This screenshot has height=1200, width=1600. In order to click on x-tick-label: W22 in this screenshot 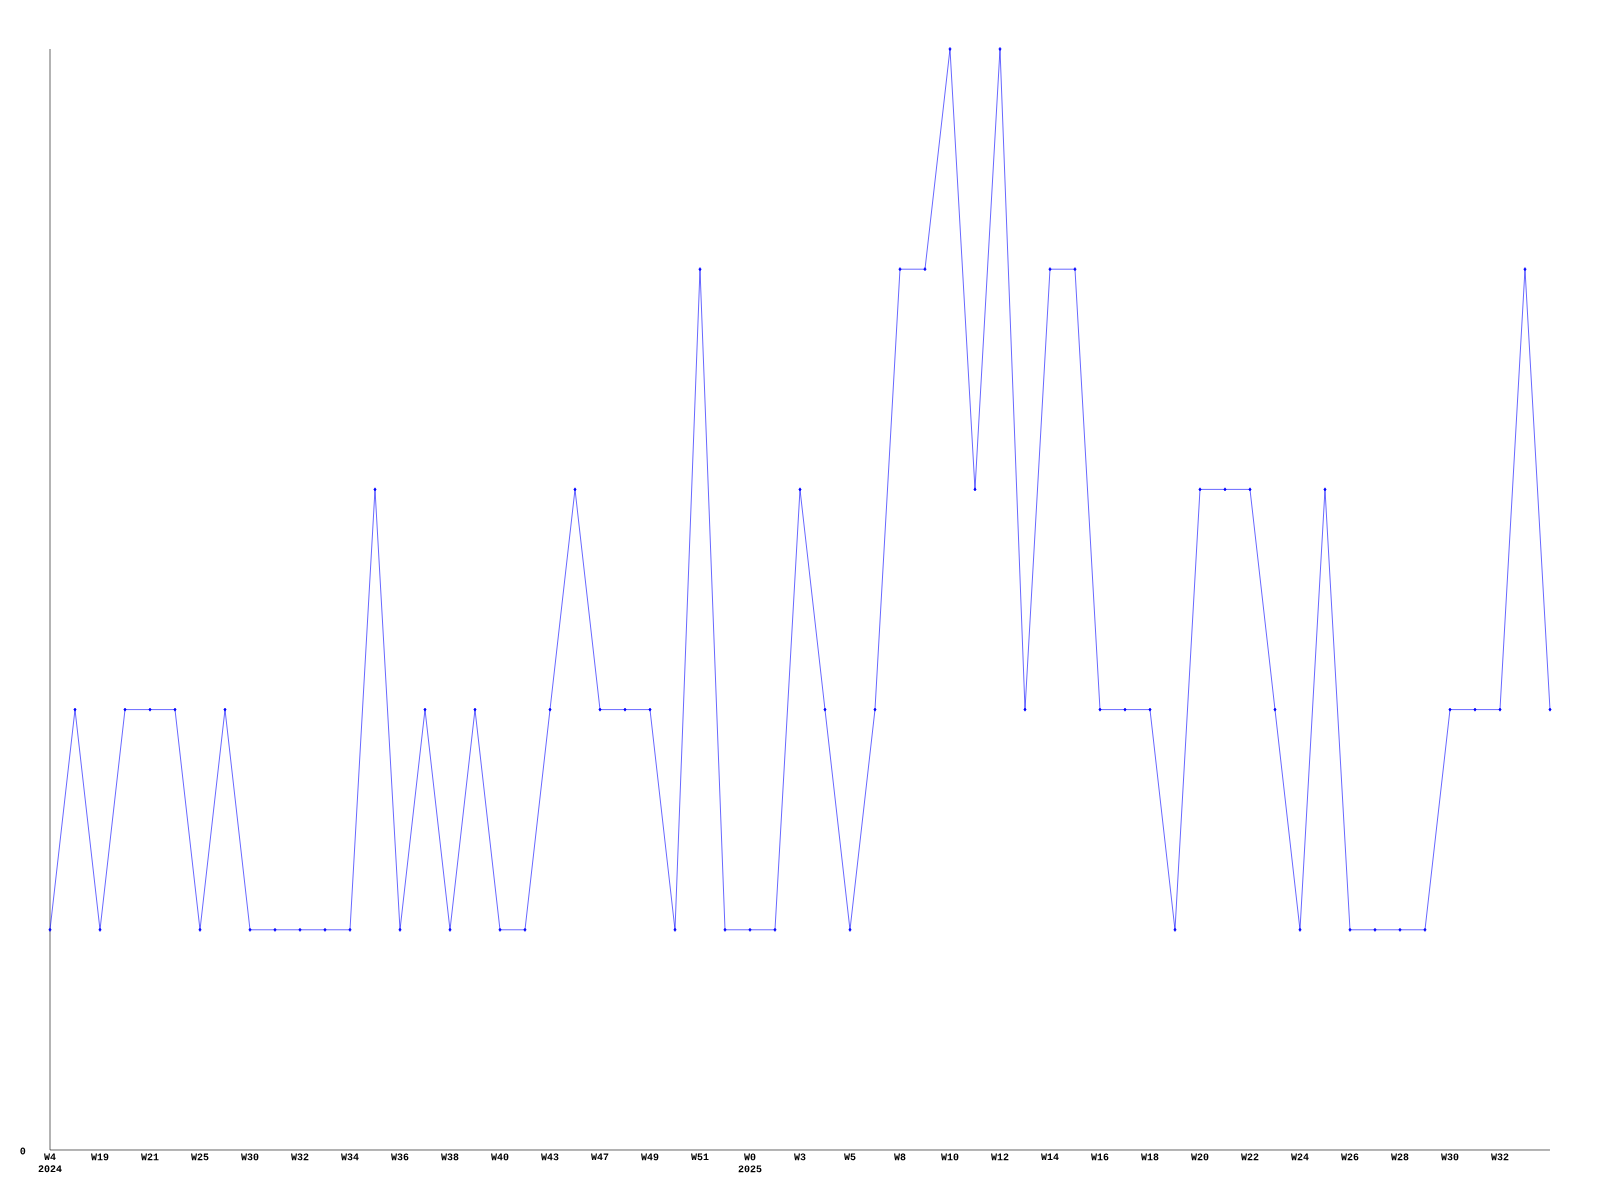, I will do `click(1250, 1157)`.